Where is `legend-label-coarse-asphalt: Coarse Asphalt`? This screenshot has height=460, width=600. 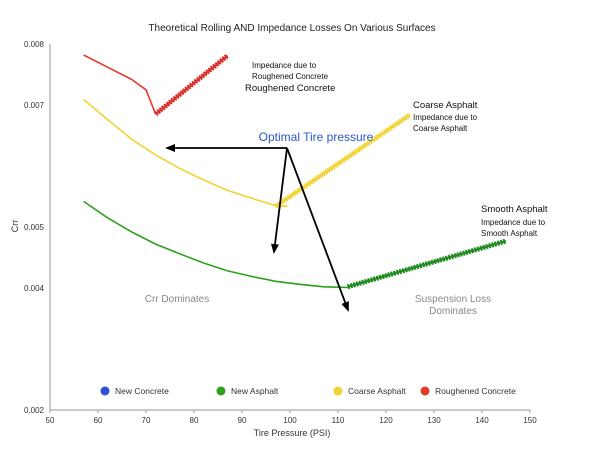
legend-label-coarse-asphalt: Coarse Asphalt is located at coordinates (377, 391).